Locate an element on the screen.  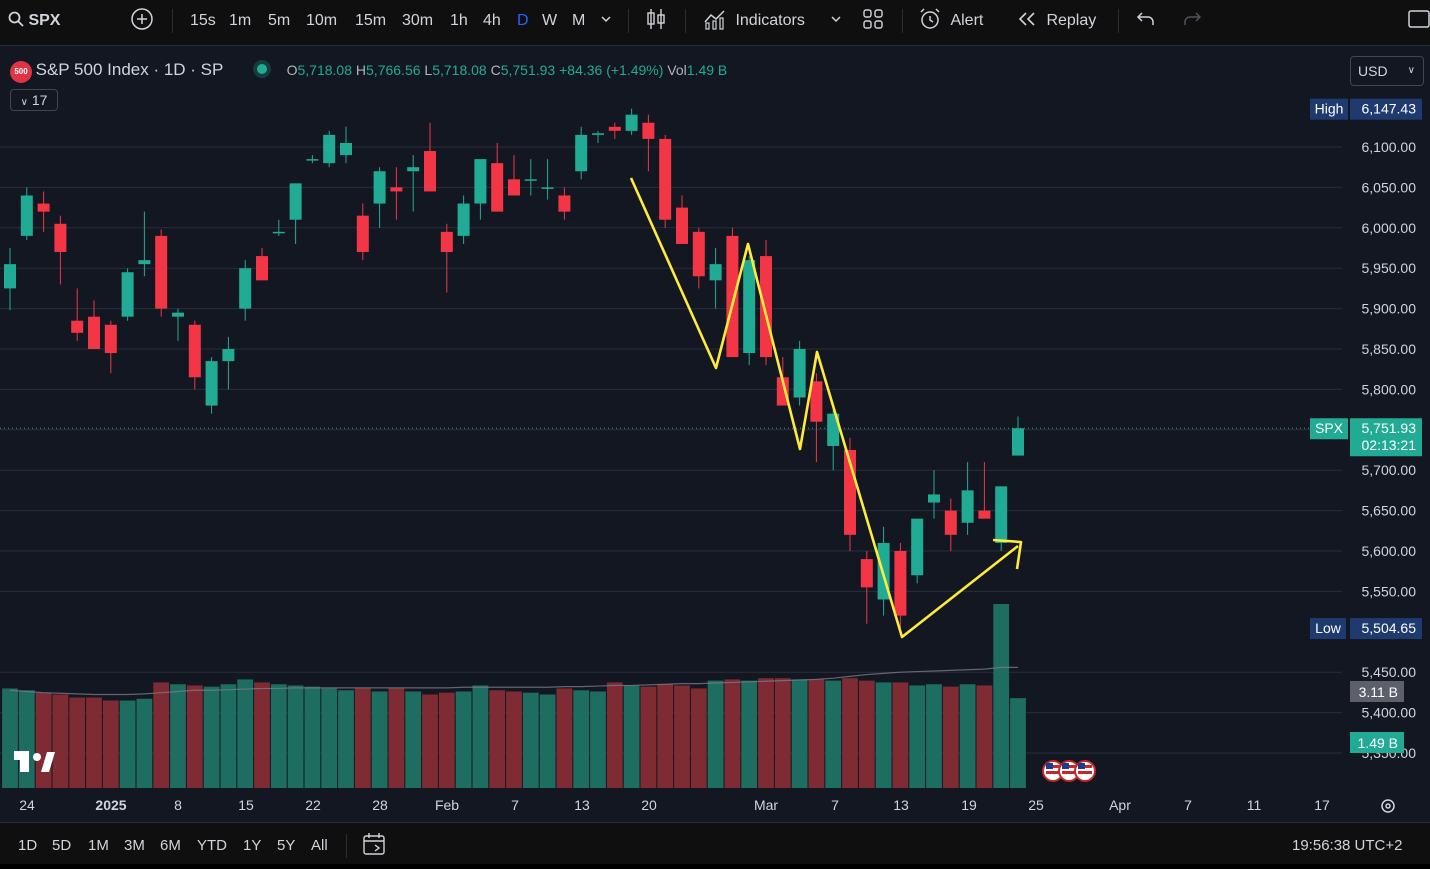
high-price-value: 6,147.43 is located at coordinates (1389, 109).